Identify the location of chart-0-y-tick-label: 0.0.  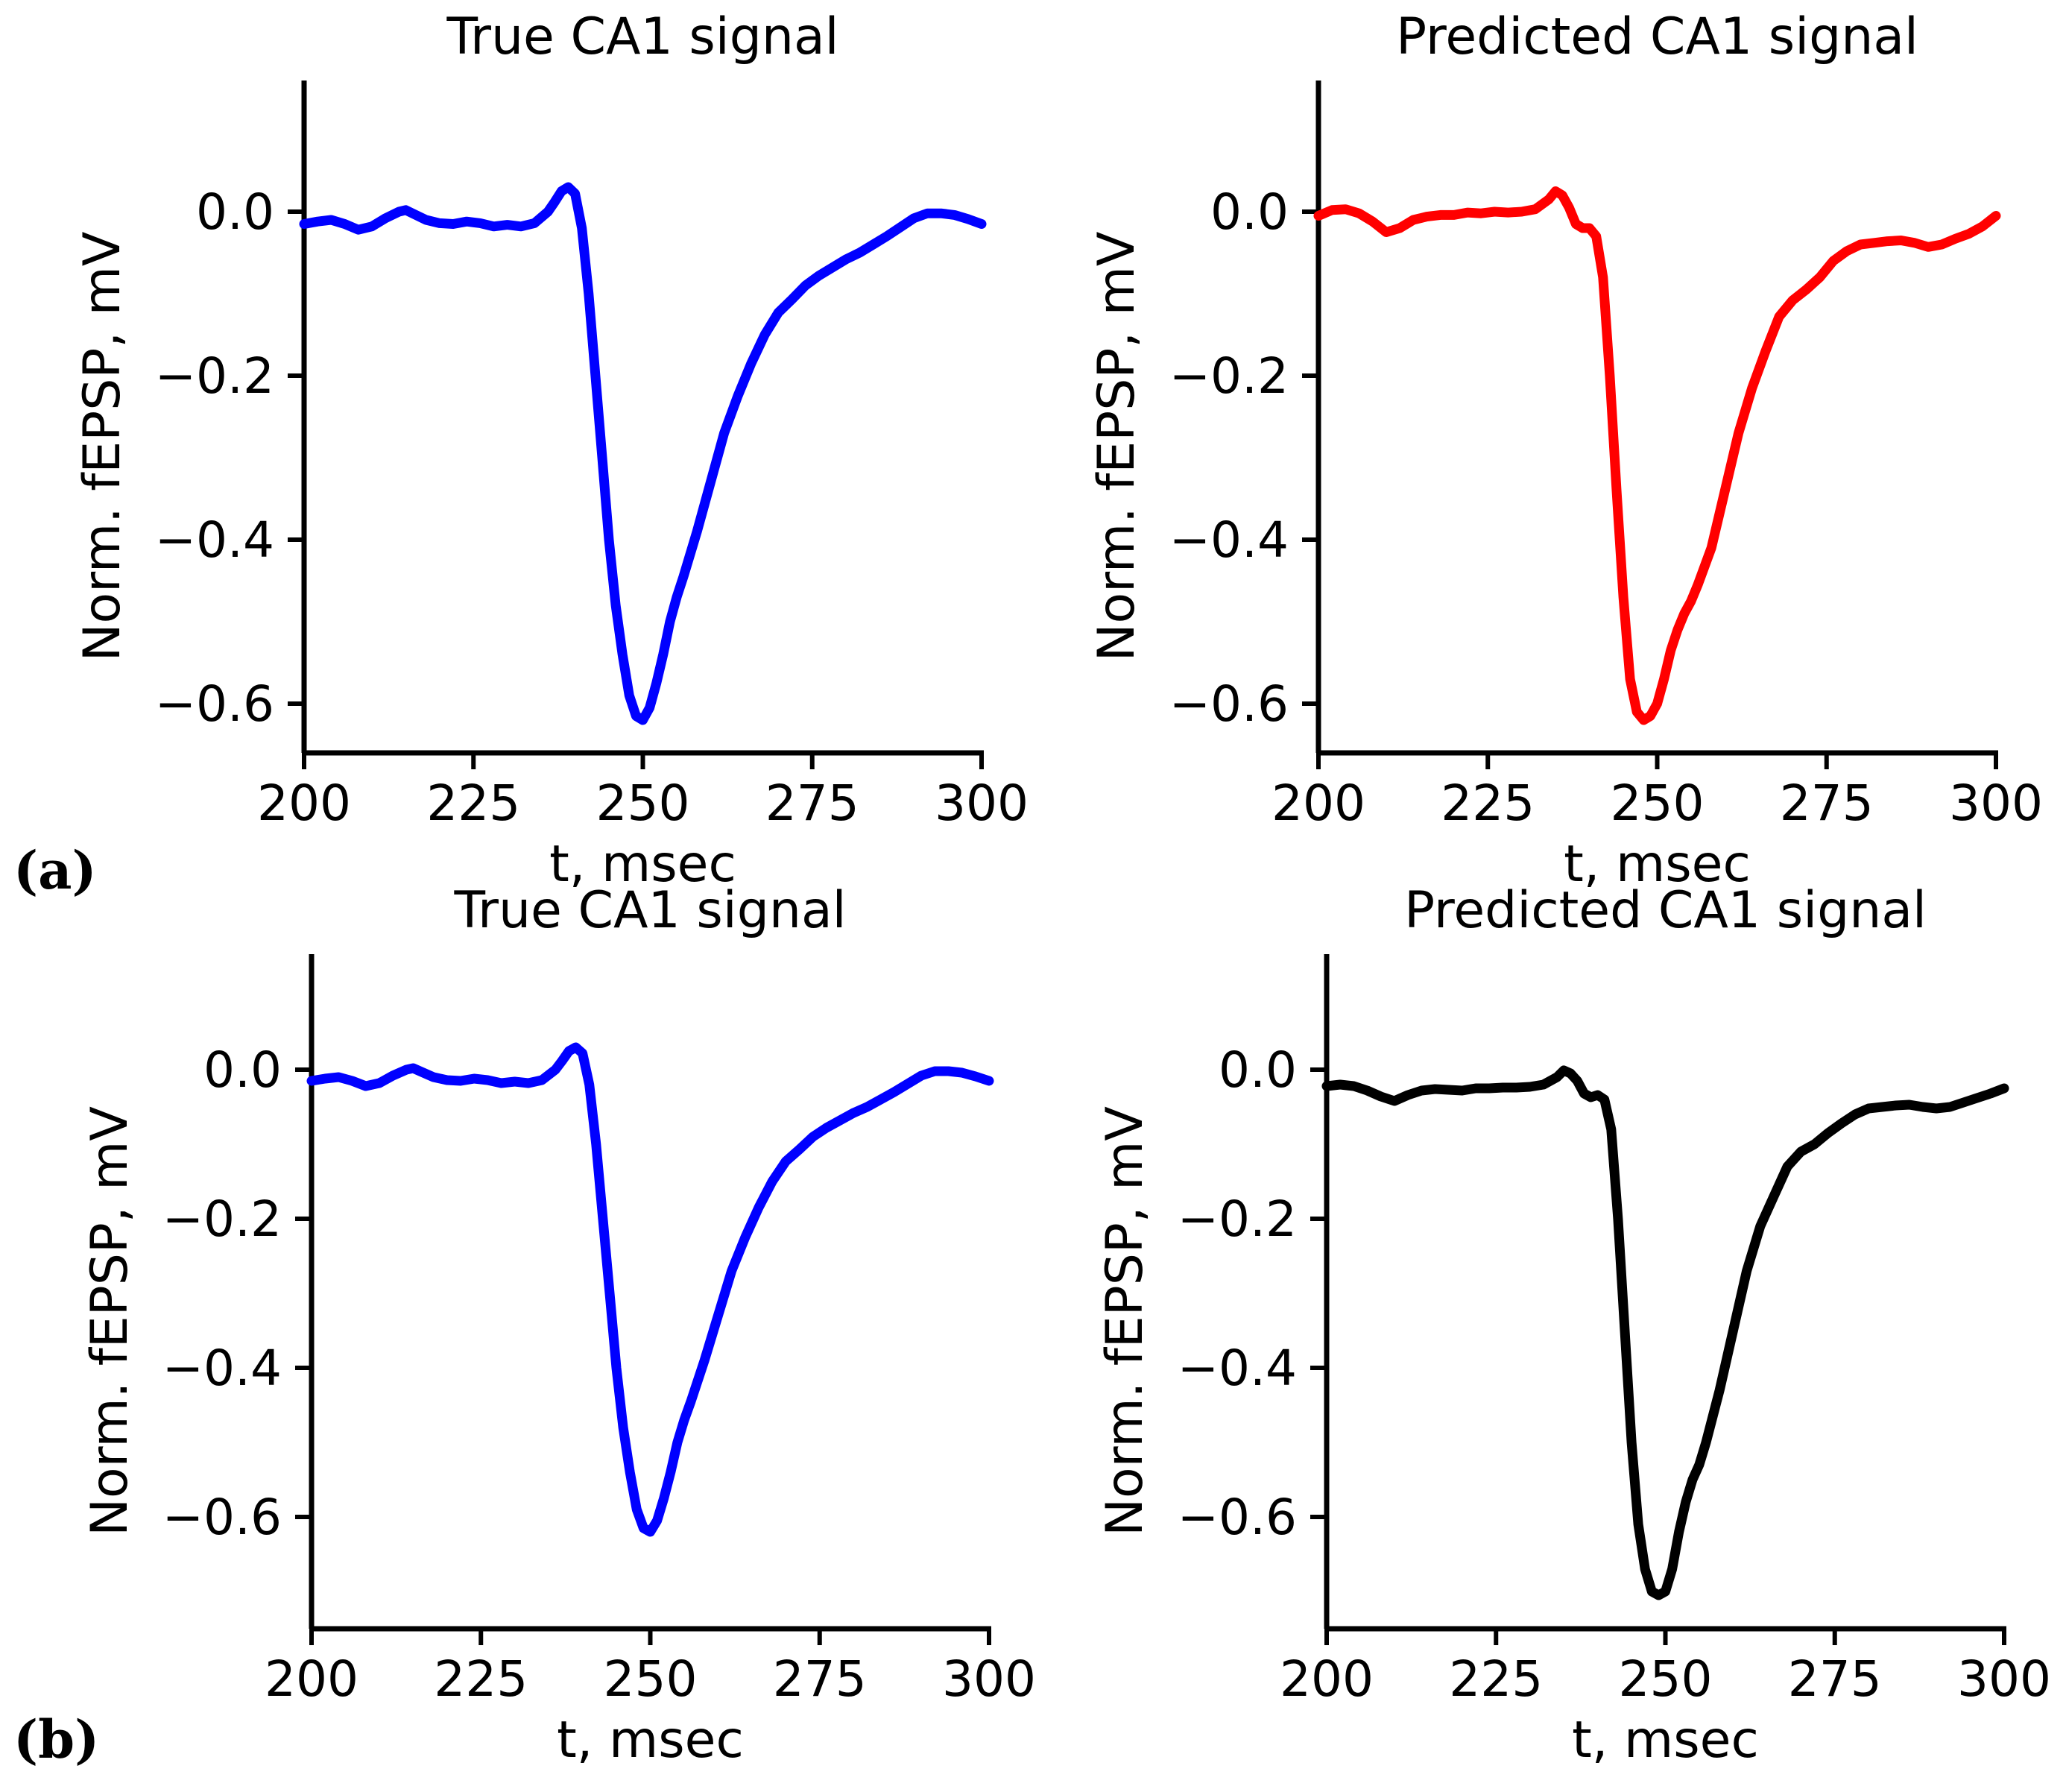
(235, 212).